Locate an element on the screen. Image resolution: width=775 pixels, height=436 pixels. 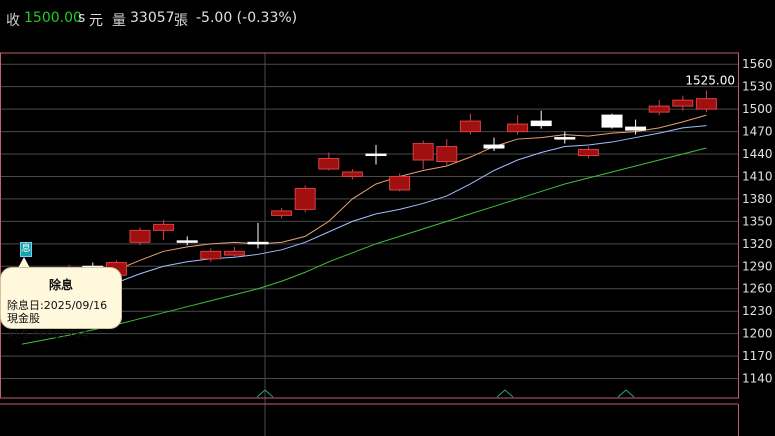
dividend-badge-icon: 息 is located at coordinates (26, 249).